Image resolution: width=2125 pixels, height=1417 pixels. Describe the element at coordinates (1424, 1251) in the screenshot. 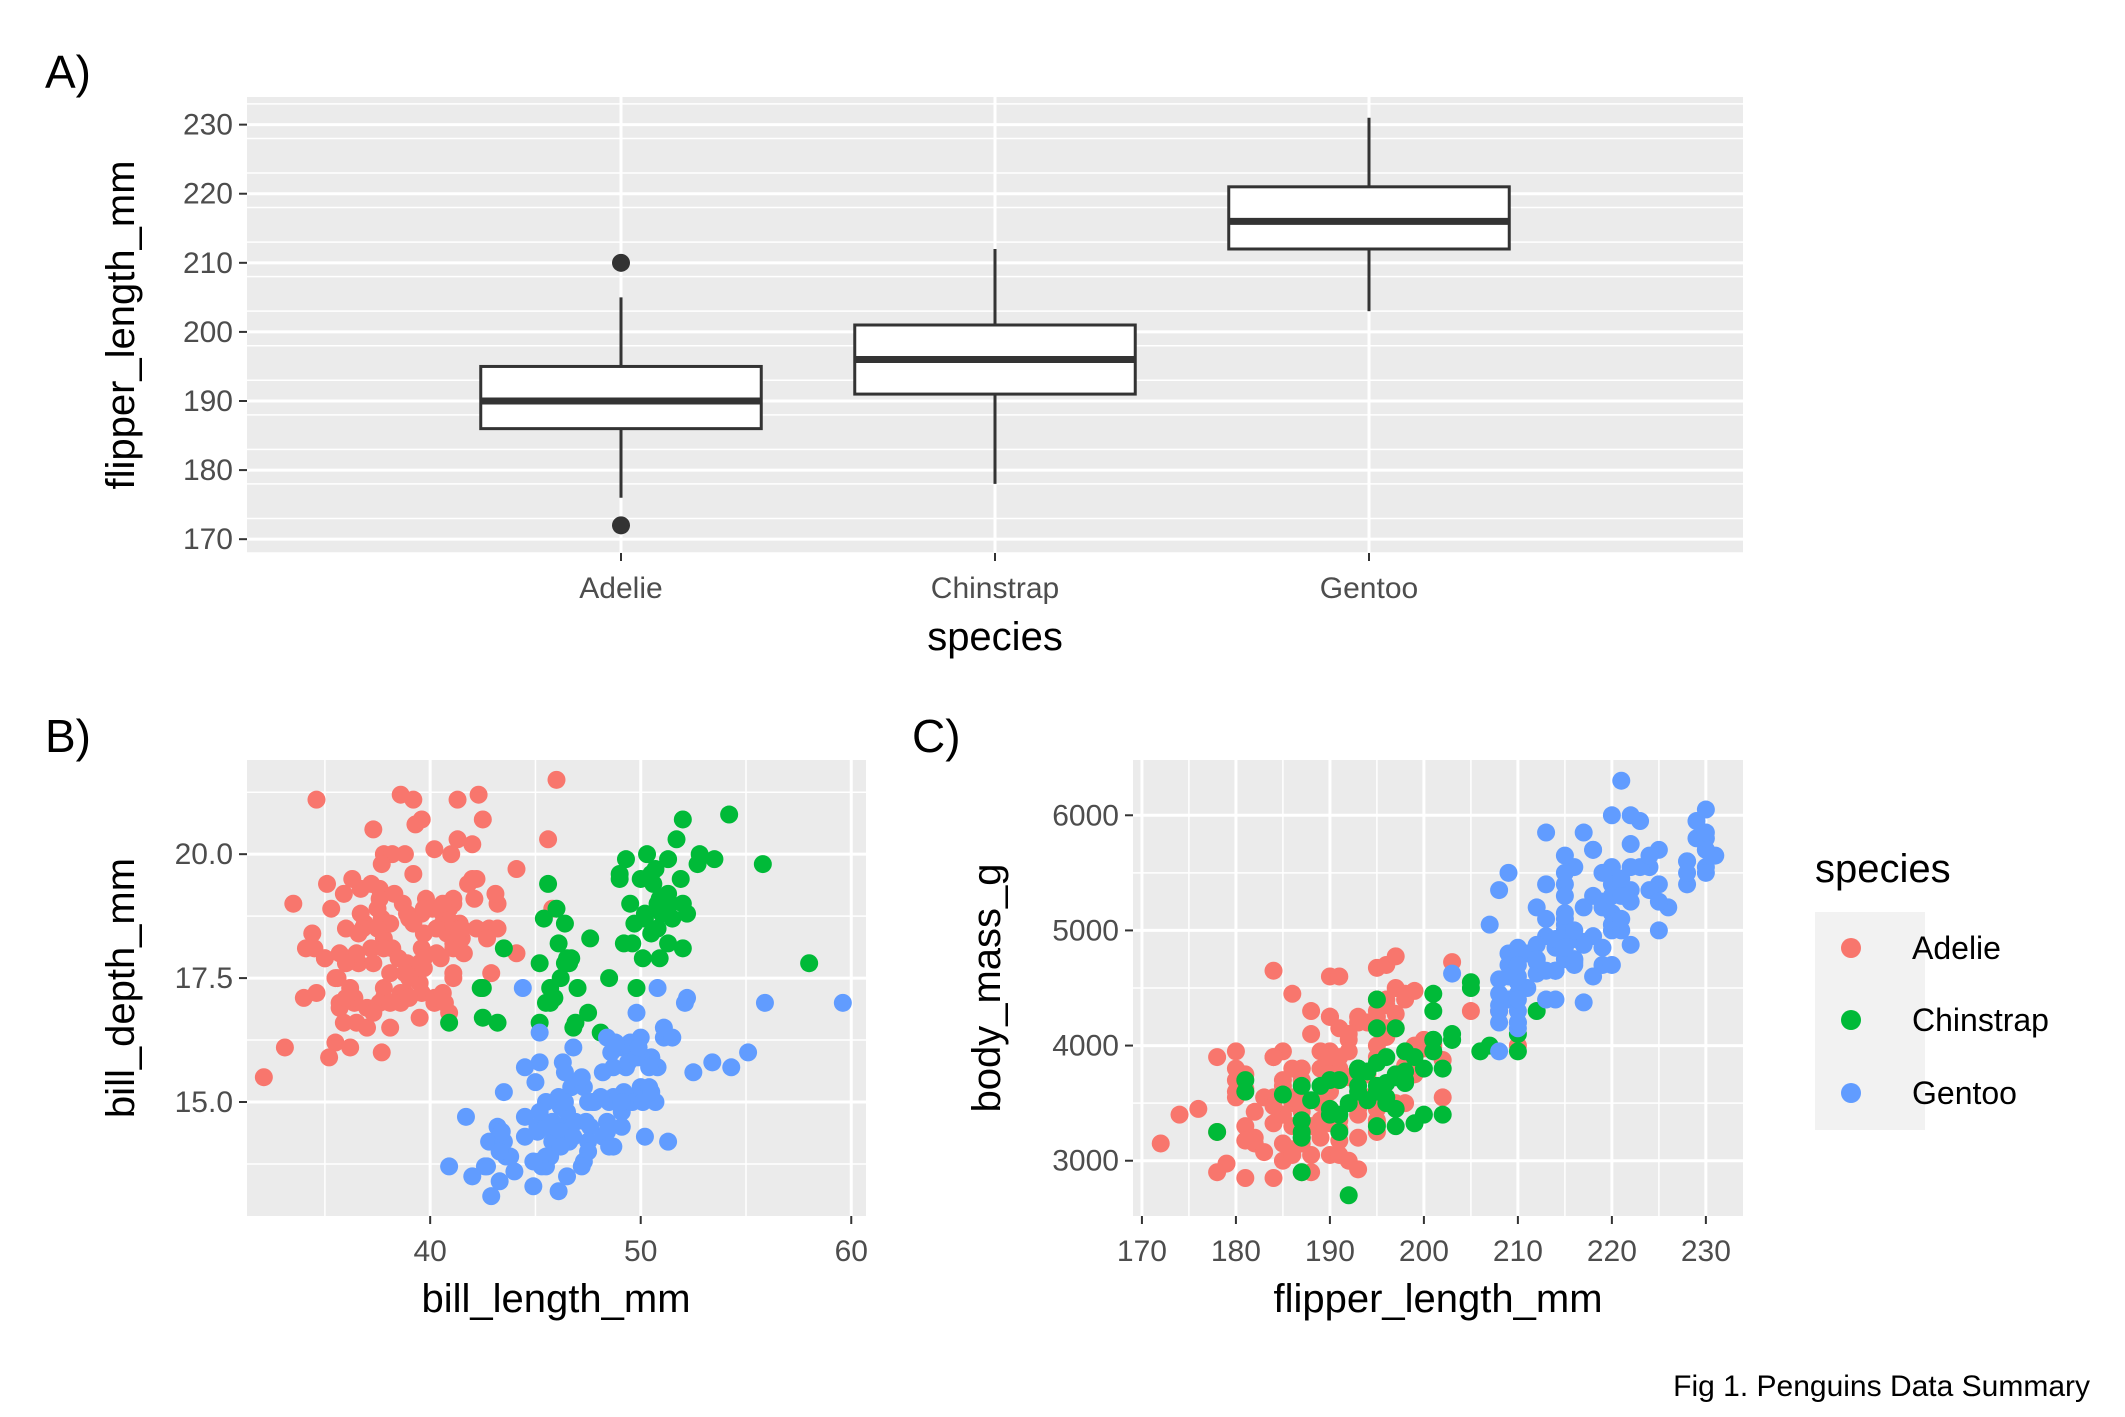

I see `x-tick-label: 200` at that location.